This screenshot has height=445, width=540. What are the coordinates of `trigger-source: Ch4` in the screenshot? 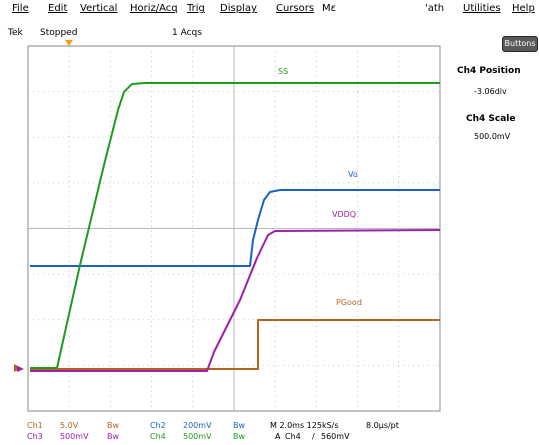 It's located at (293, 436).